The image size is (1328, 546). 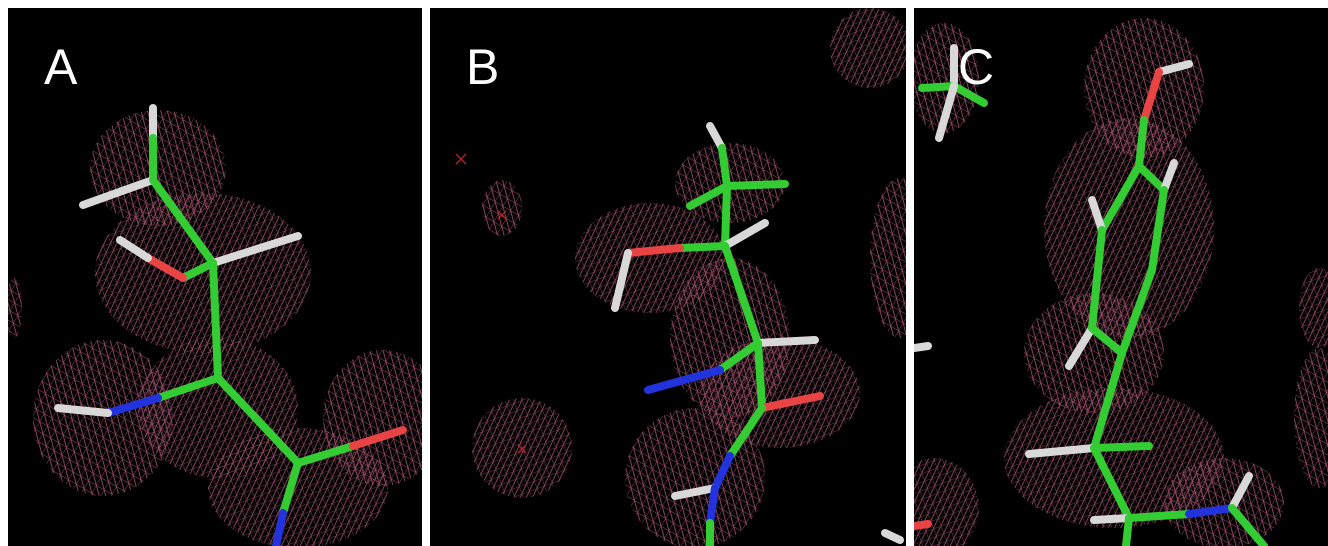 What do you see at coordinates (61, 67) in the screenshot?
I see `panel-label-a: A` at bounding box center [61, 67].